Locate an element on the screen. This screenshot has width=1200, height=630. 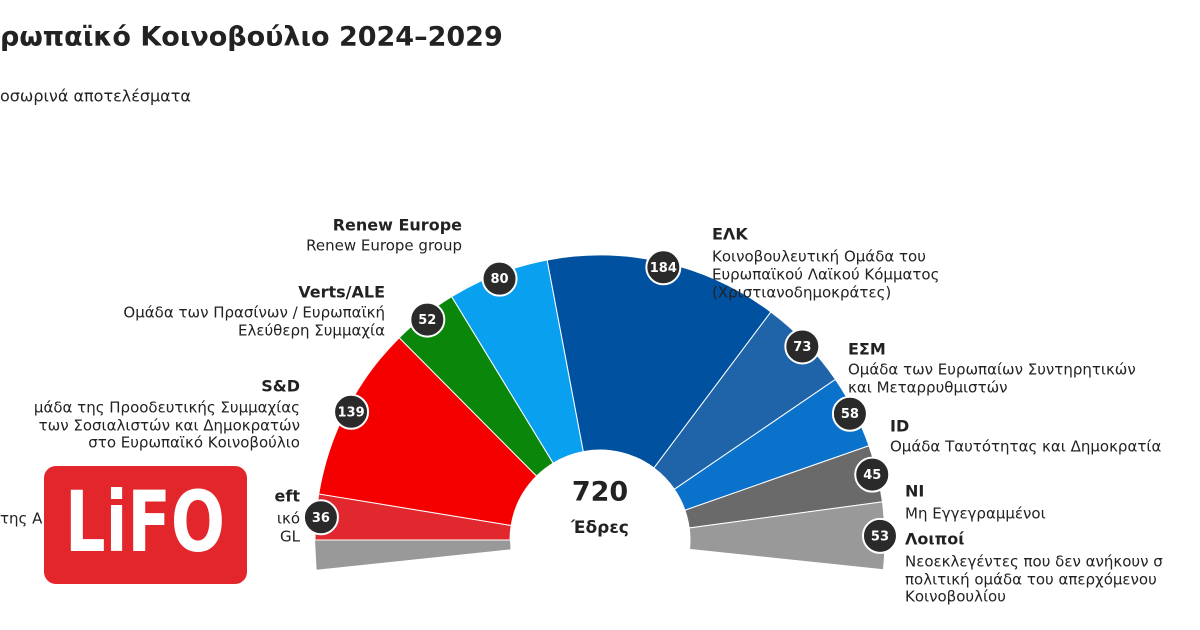
seat-count: 53 is located at coordinates (880, 536).